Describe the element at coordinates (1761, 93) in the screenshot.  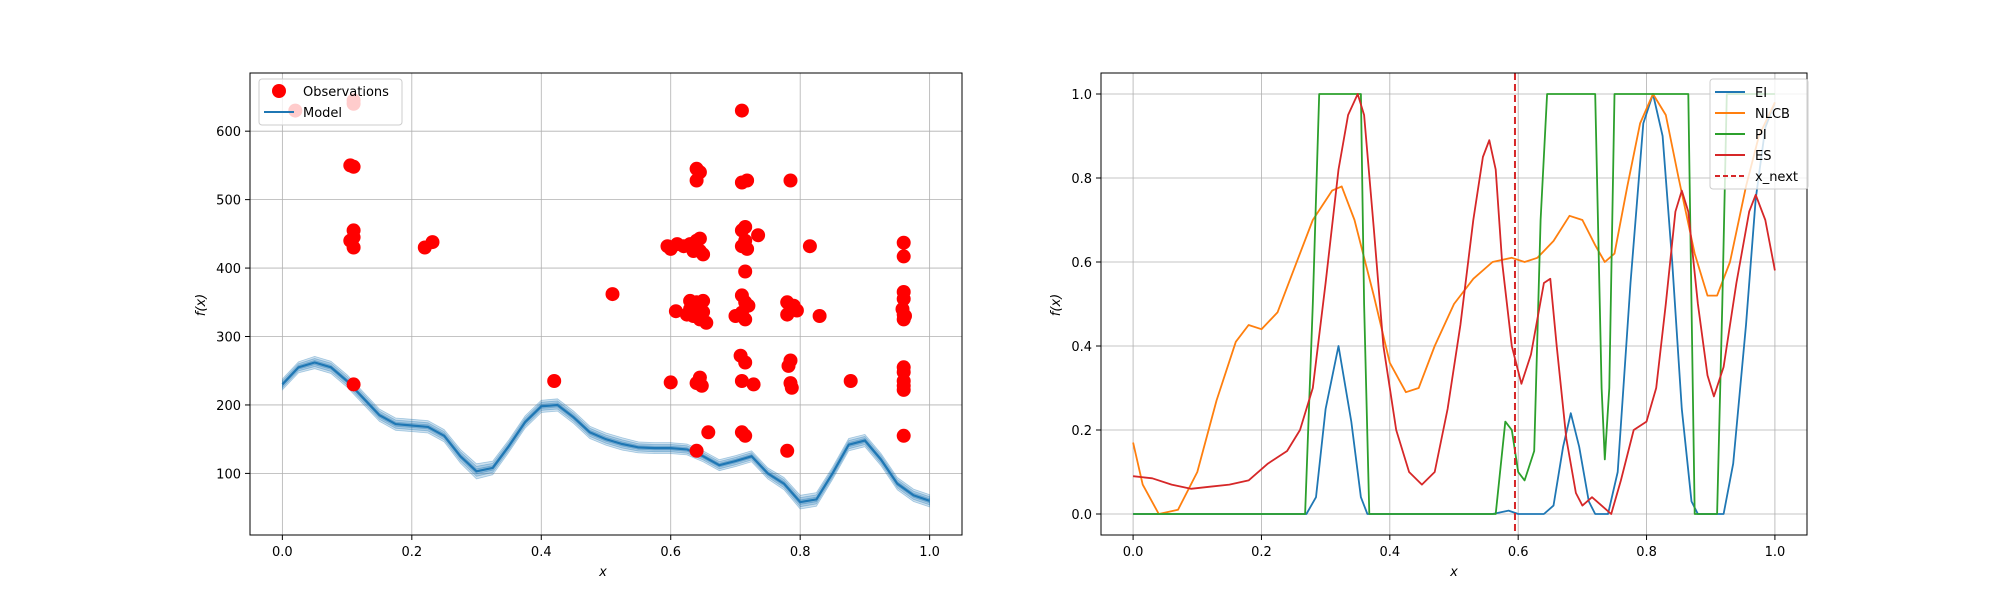
I see `legend-label-ei: EI` at that location.